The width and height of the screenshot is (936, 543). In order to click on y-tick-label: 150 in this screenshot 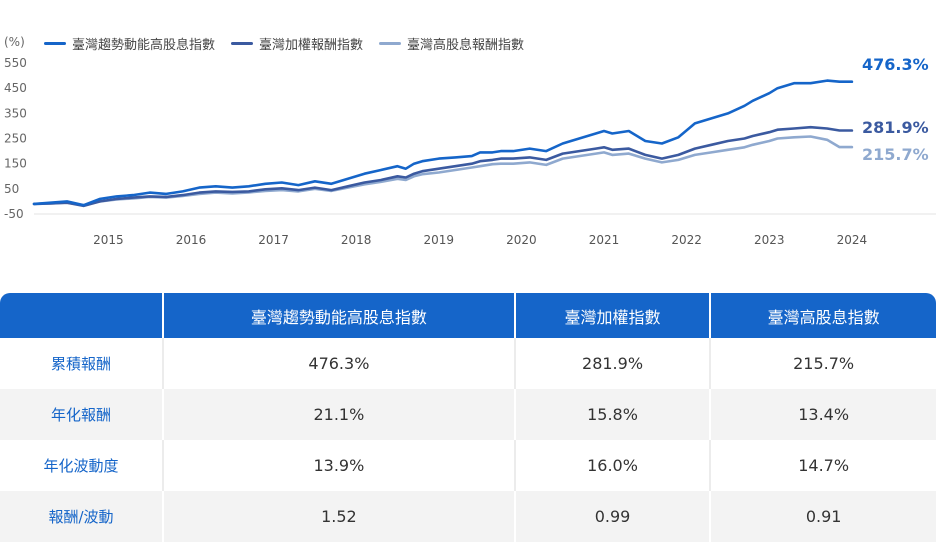, I will do `click(15, 164)`.